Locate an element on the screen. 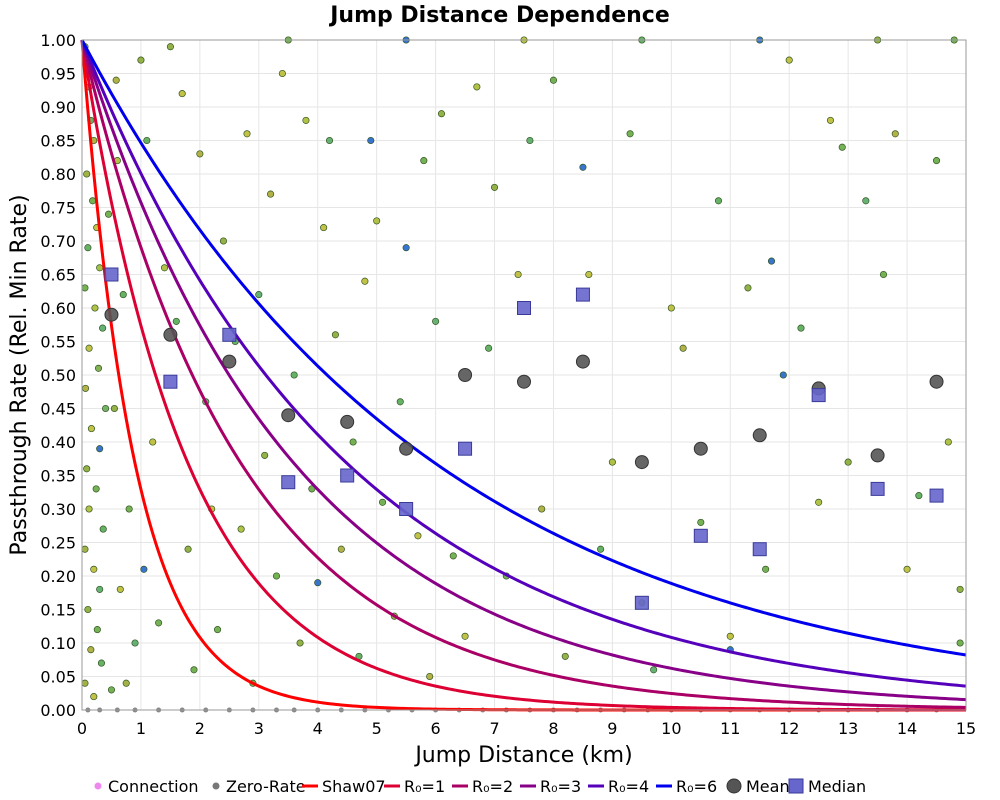  x-tick-label: 2 is located at coordinates (200, 728).